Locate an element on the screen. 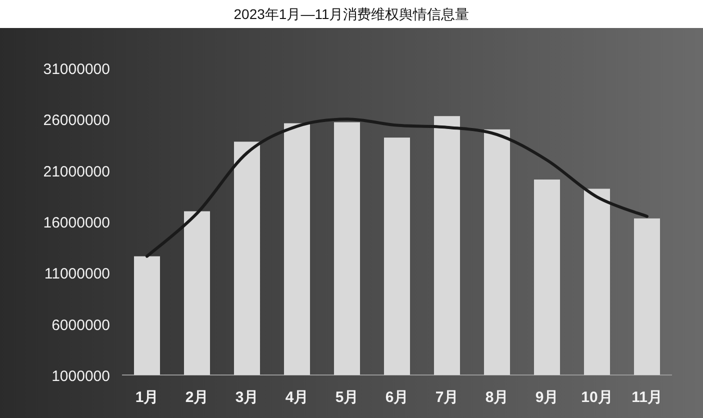  y-tick-label: 21000000 is located at coordinates (76, 171).